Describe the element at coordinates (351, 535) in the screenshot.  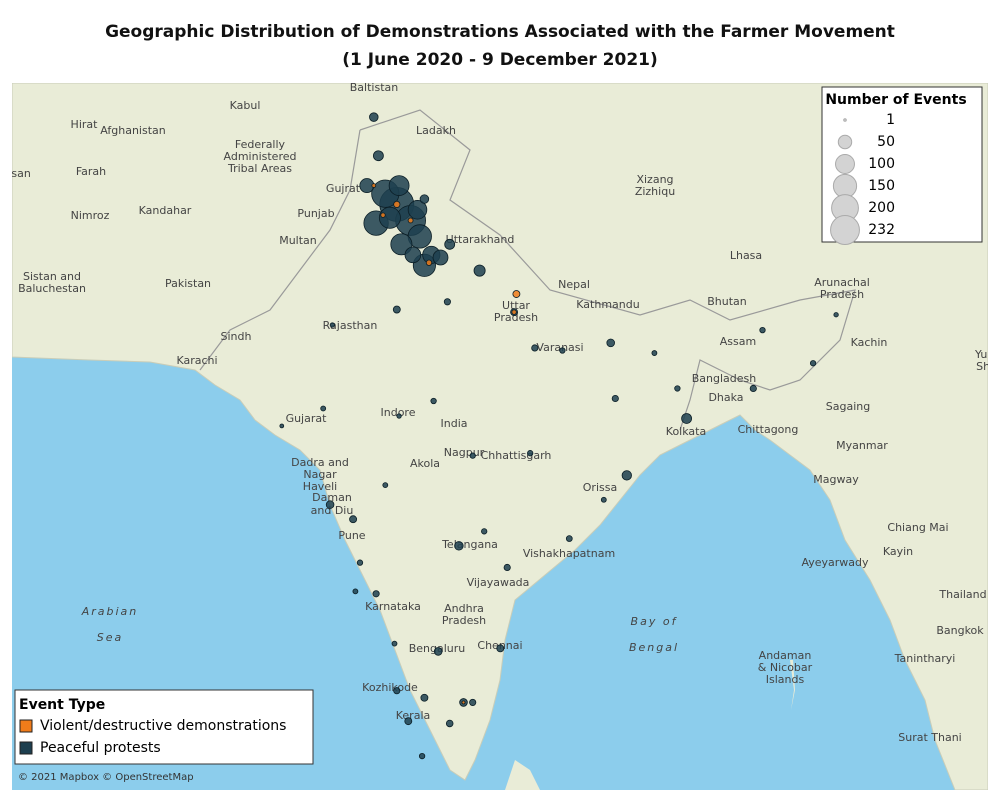
I see `place-label: Pune` at that location.